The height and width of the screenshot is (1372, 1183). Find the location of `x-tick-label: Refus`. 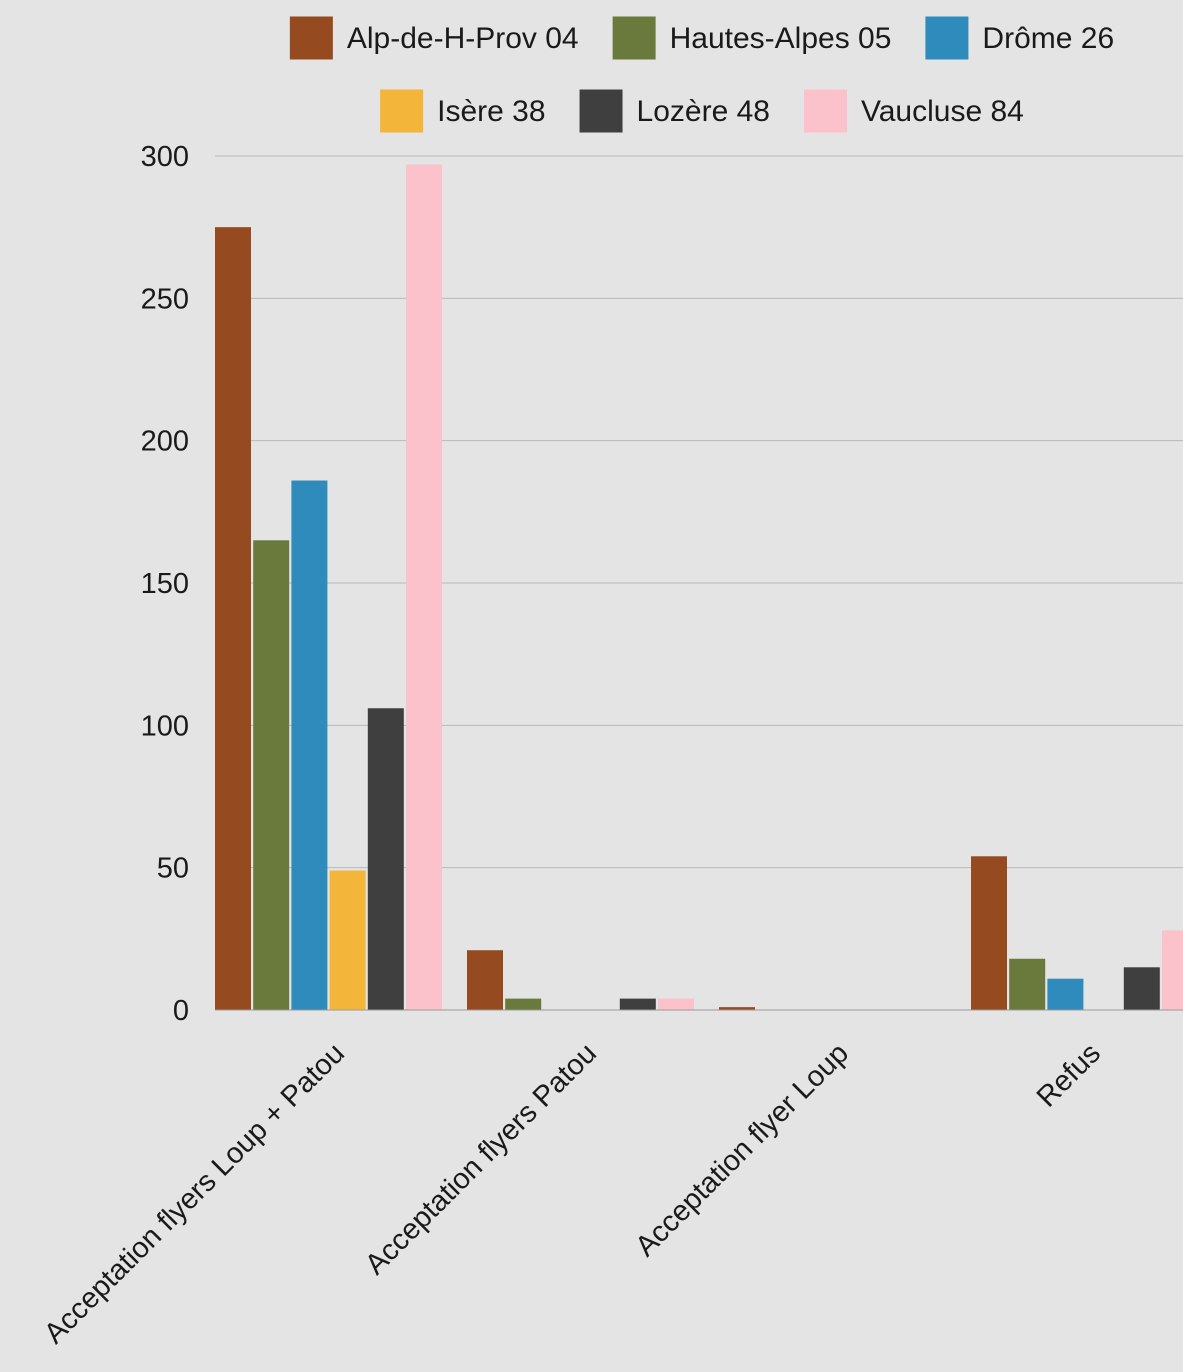

x-tick-label: Refus is located at coordinates (1069, 1075).